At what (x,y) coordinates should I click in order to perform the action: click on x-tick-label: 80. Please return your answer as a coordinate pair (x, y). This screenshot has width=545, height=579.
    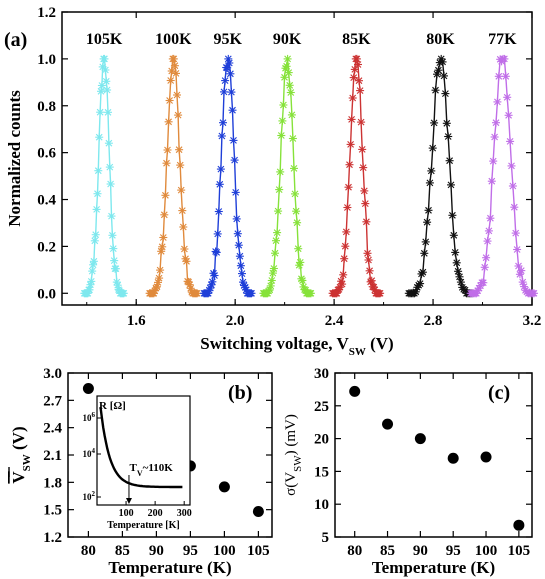
    Looking at the image, I should click on (88, 551).